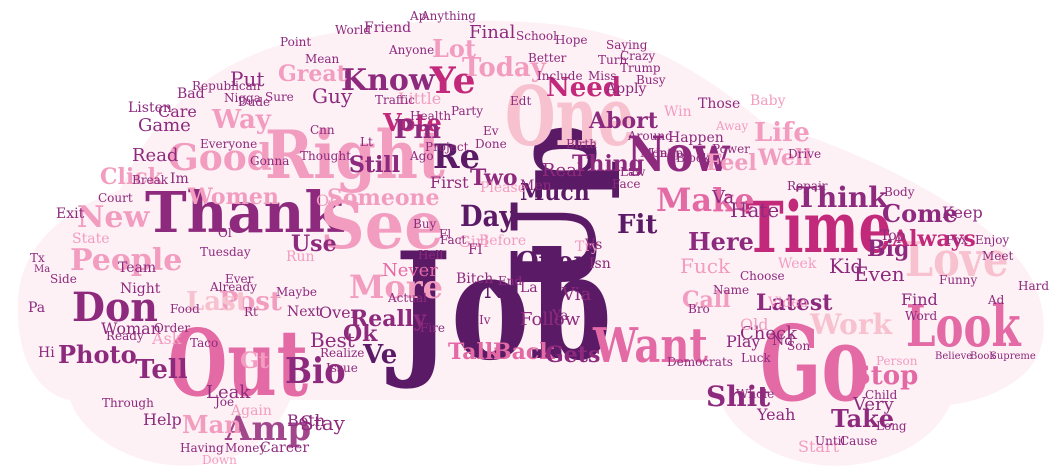 The image size is (1057, 473). Describe the element at coordinates (467, 111) in the screenshot. I see `word-party: Party` at that location.